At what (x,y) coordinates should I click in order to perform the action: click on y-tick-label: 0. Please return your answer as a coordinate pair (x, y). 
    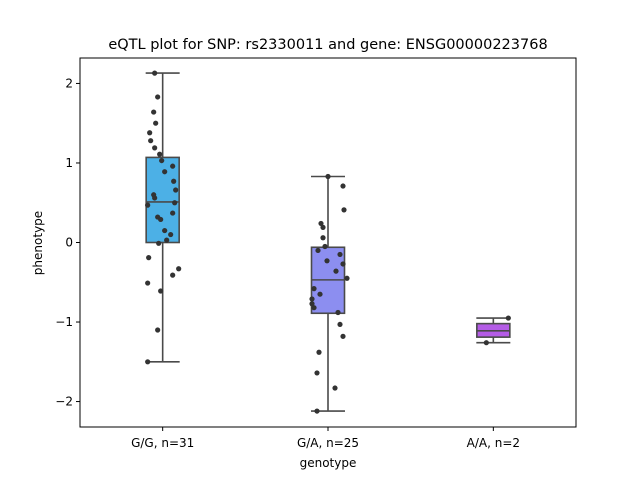
    Looking at the image, I should click on (69, 243).